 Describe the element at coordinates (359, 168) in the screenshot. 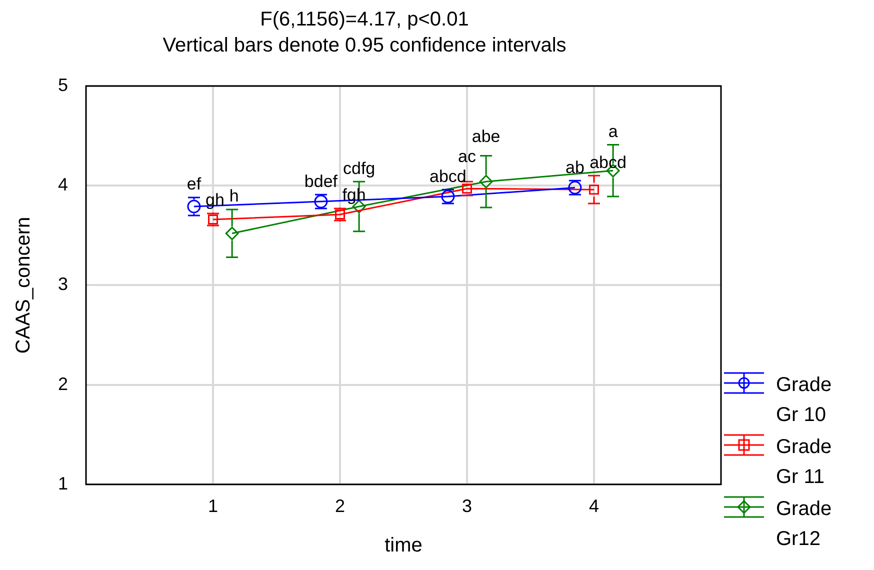

I see `annotation: cdfg` at that location.